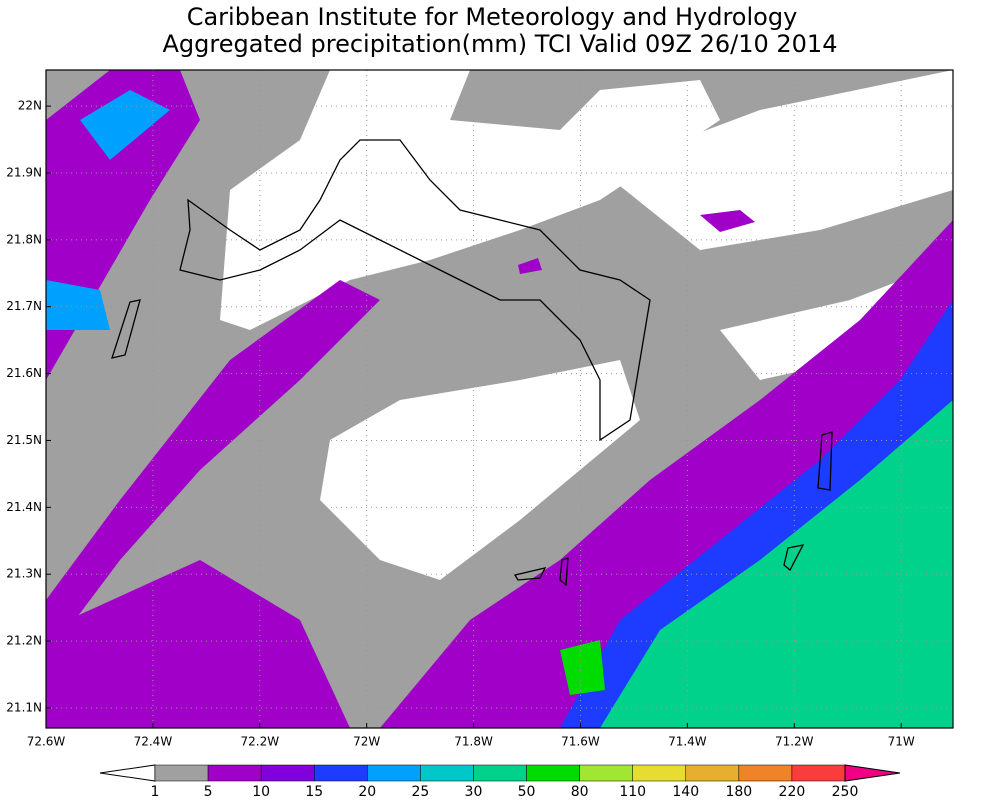 This screenshot has height=804, width=1000. Describe the element at coordinates (24, 172) in the screenshot. I see `y-tick-label: 21.9N` at that location.